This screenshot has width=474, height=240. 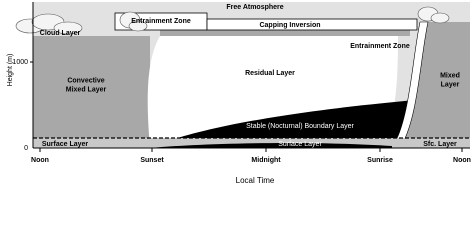 What do you see at coordinates (152, 160) in the screenshot?
I see `x-tick-label: Sunset` at bounding box center [152, 160].